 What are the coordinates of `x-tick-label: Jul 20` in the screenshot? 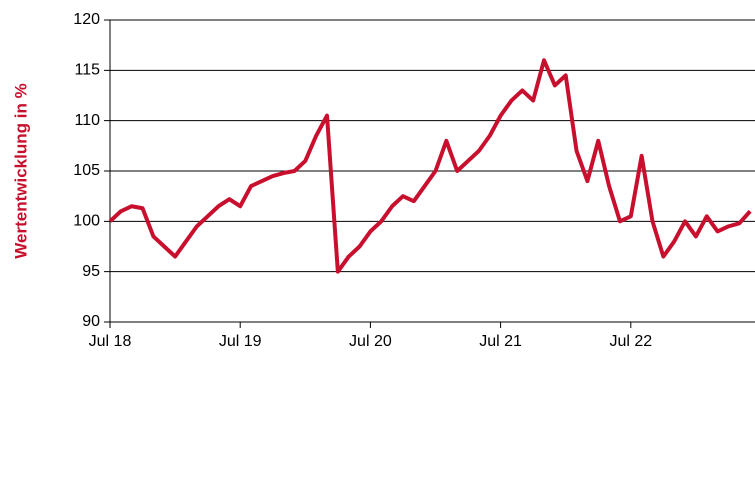 It's located at (370, 341).